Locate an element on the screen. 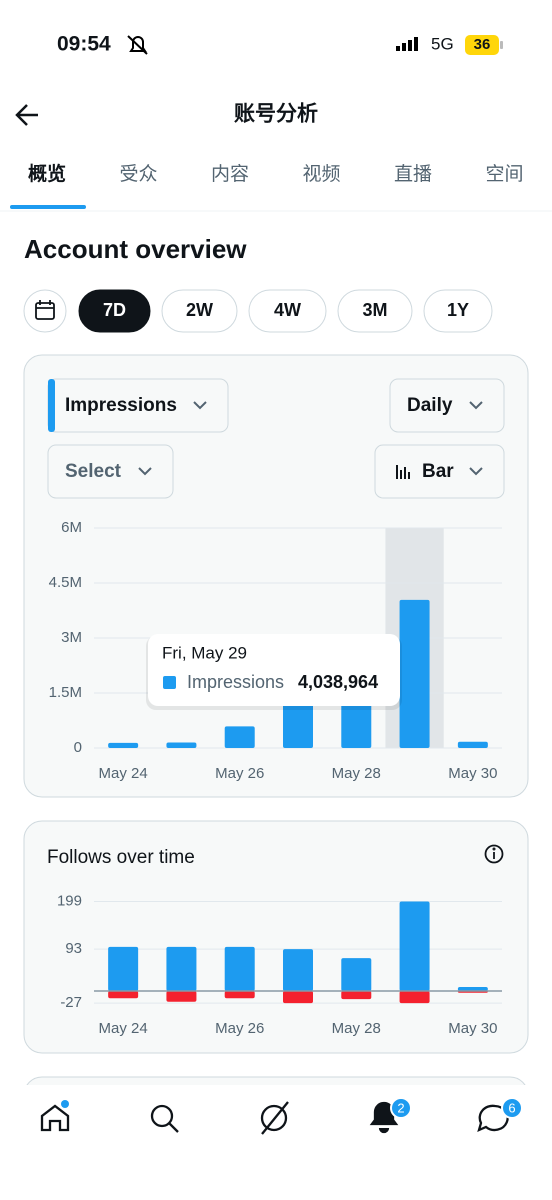 This screenshot has width=552, height=1200. badge-count: 6 is located at coordinates (511, 1107).